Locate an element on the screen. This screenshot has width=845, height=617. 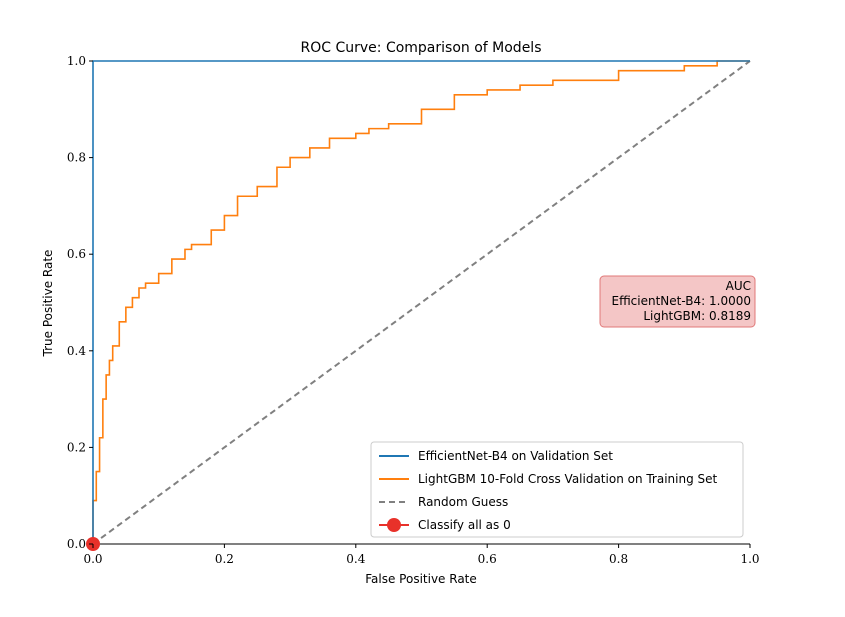
x-tick-label: 0.8 is located at coordinates (618, 559).